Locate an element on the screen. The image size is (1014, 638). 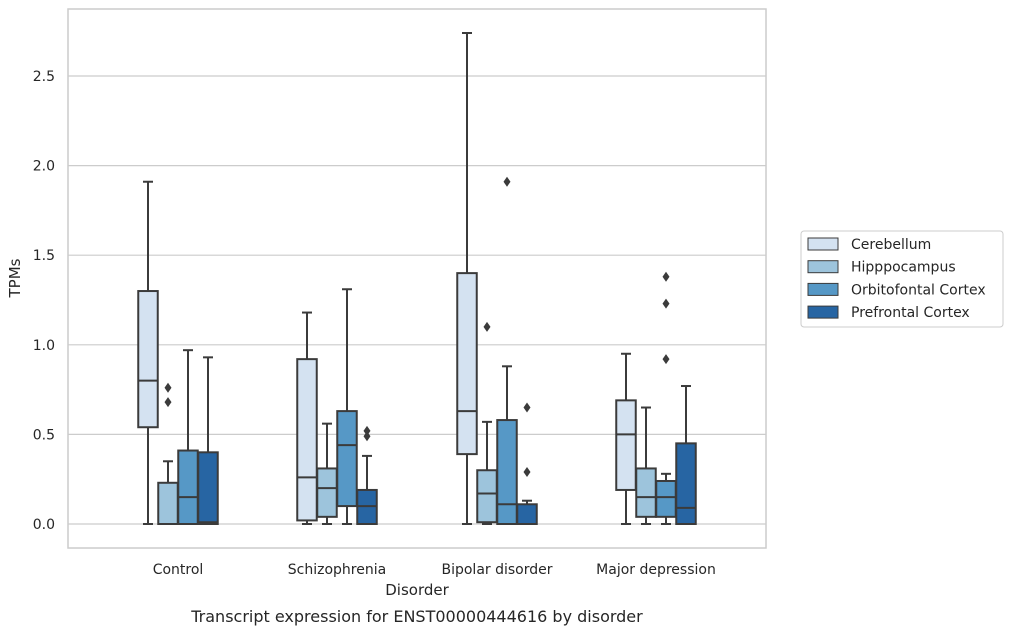
legend-frame is located at coordinates (902, 279).